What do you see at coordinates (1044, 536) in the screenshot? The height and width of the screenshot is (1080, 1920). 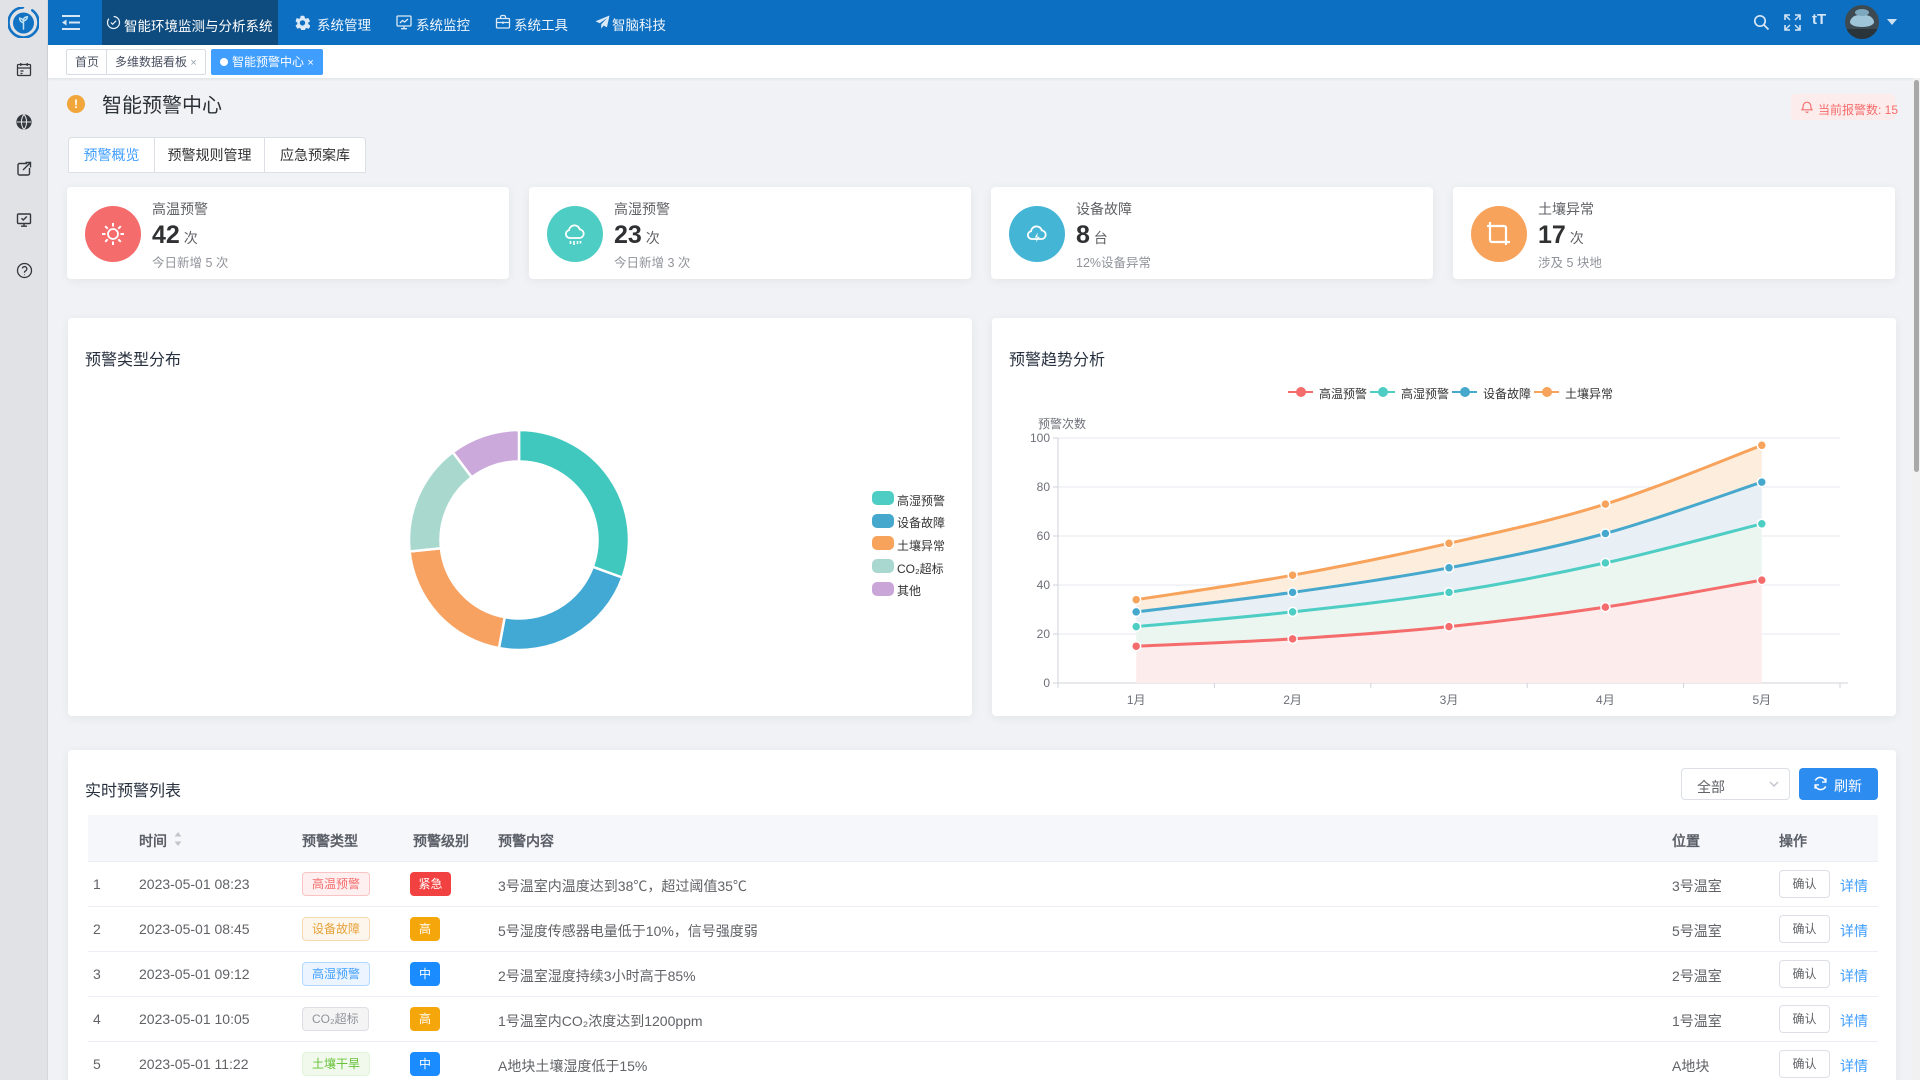 I see `svg-text: 60` at bounding box center [1044, 536].